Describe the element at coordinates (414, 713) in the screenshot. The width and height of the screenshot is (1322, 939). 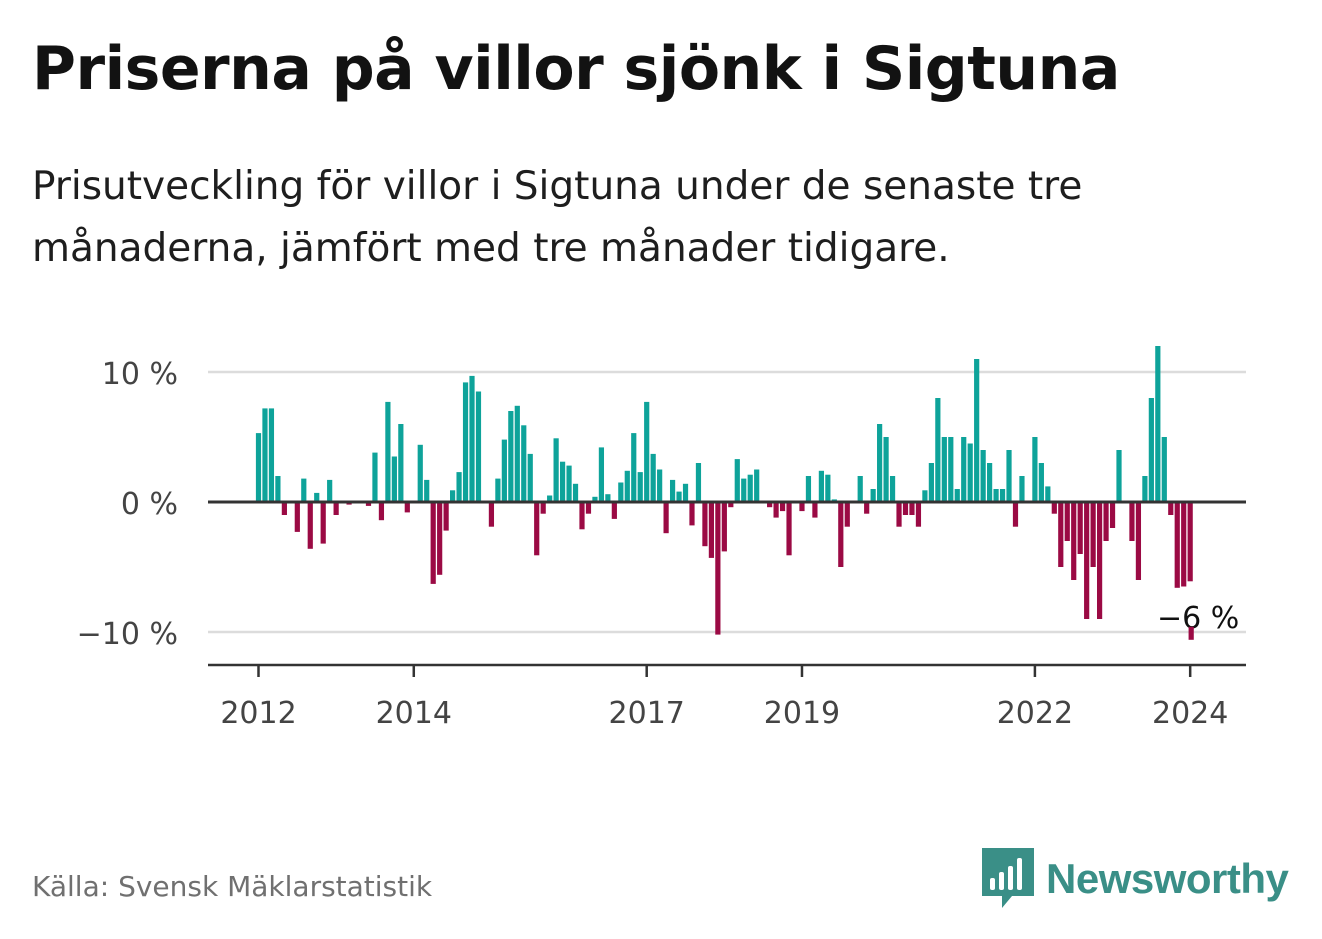
I see `x-tick-label: 2014` at that location.